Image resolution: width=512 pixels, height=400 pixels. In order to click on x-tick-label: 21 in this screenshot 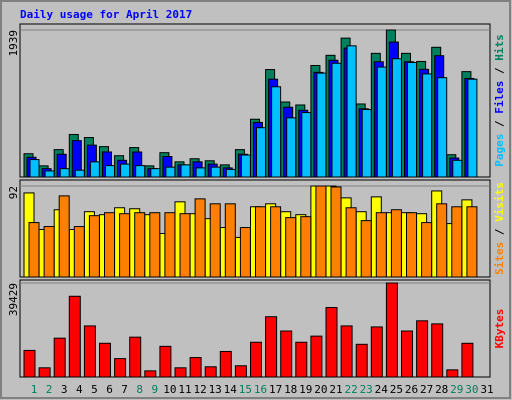, I will do `click(335, 389)`.